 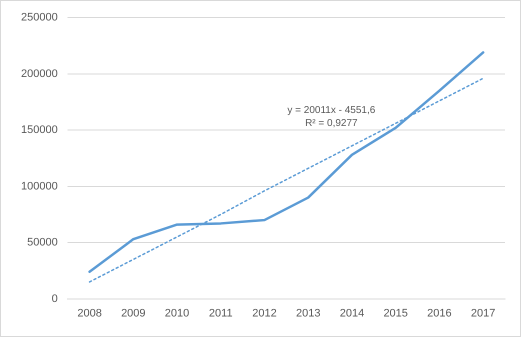 What do you see at coordinates (42, 242) in the screenshot?
I see `y-tick-label: 50000` at bounding box center [42, 242].